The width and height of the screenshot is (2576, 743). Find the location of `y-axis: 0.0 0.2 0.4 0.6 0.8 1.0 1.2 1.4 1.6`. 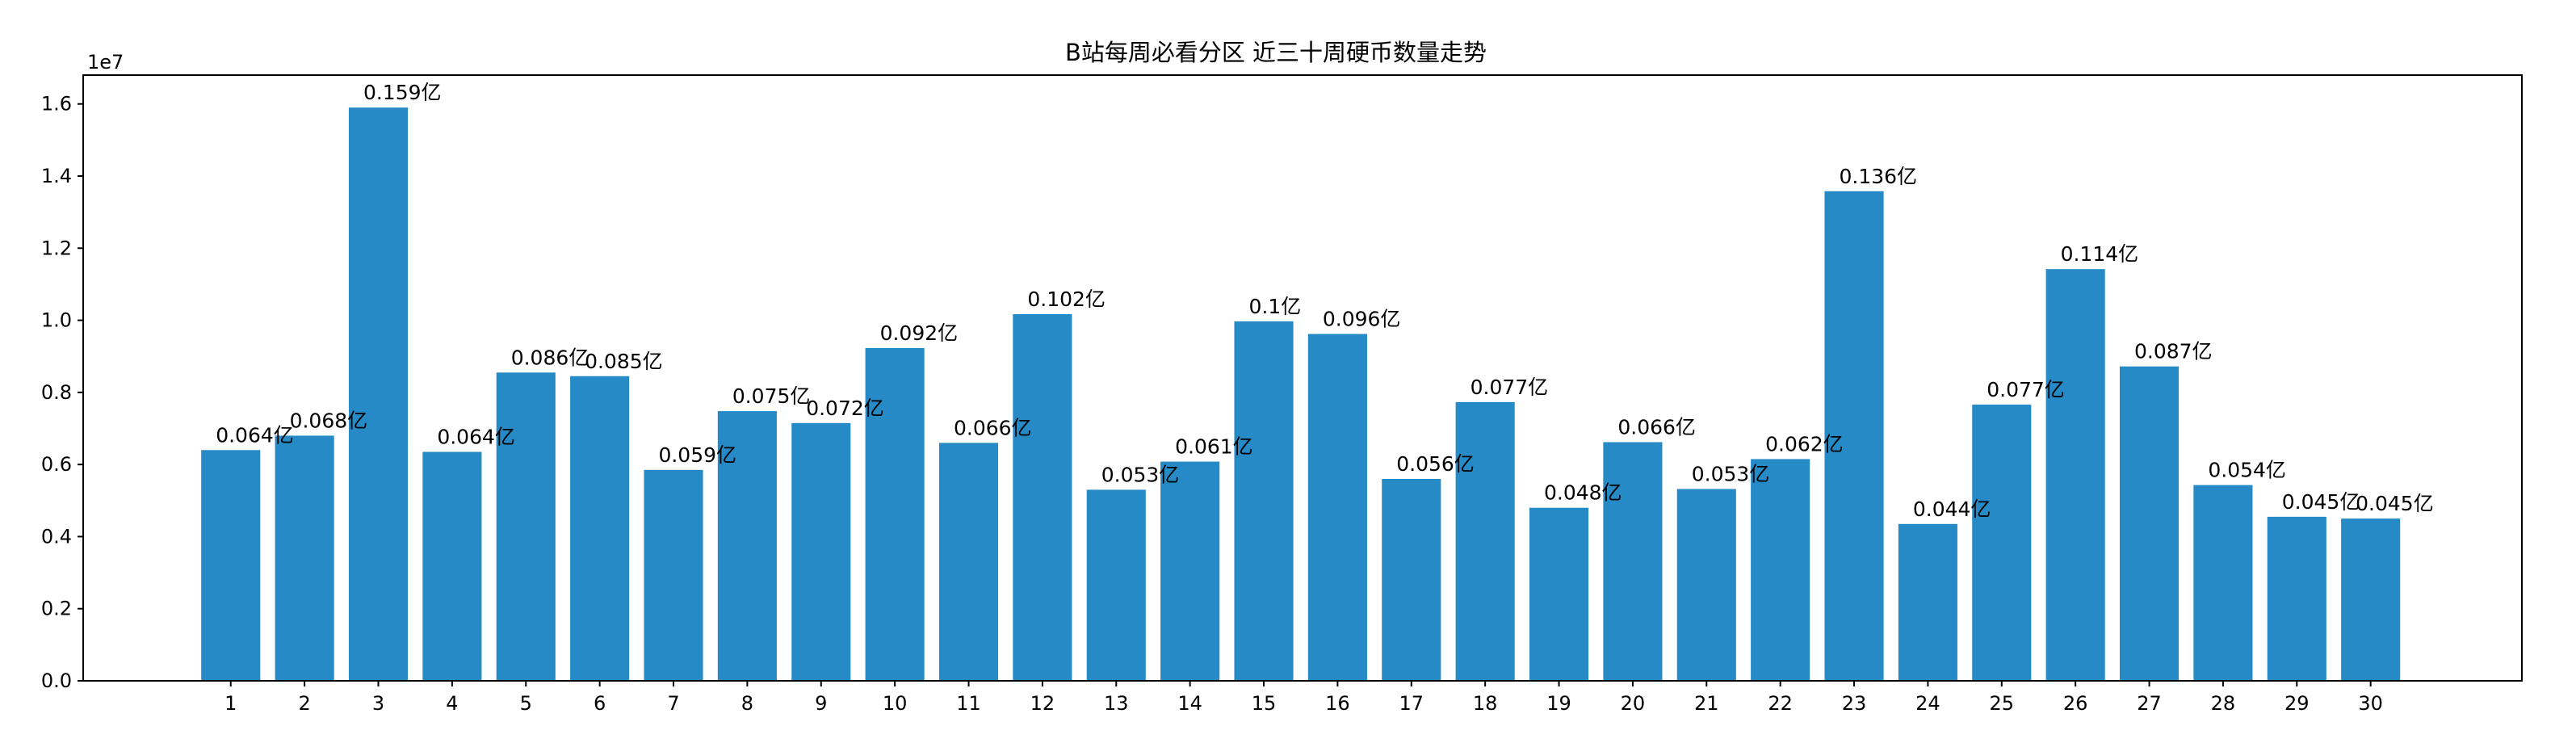

y-axis: 0.0 0.2 0.4 0.6 0.8 1.0 1.2 1.4 1.6 is located at coordinates (62, 392).